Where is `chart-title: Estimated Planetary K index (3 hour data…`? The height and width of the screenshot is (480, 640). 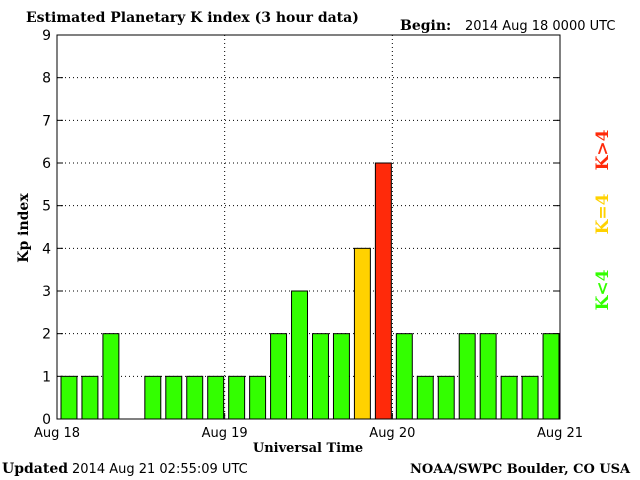
chart-title: Estimated Planetary K index (3 hour data… is located at coordinates (192, 18).